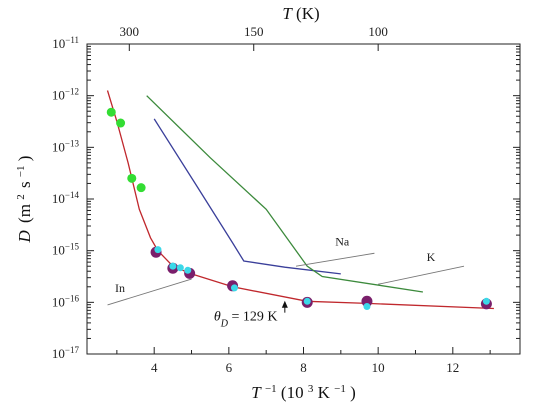 Image resolution: width=550 pixels, height=414 pixels. Describe the element at coordinates (66, 301) in the screenshot. I see `y-tick-label: 10−16` at that location.